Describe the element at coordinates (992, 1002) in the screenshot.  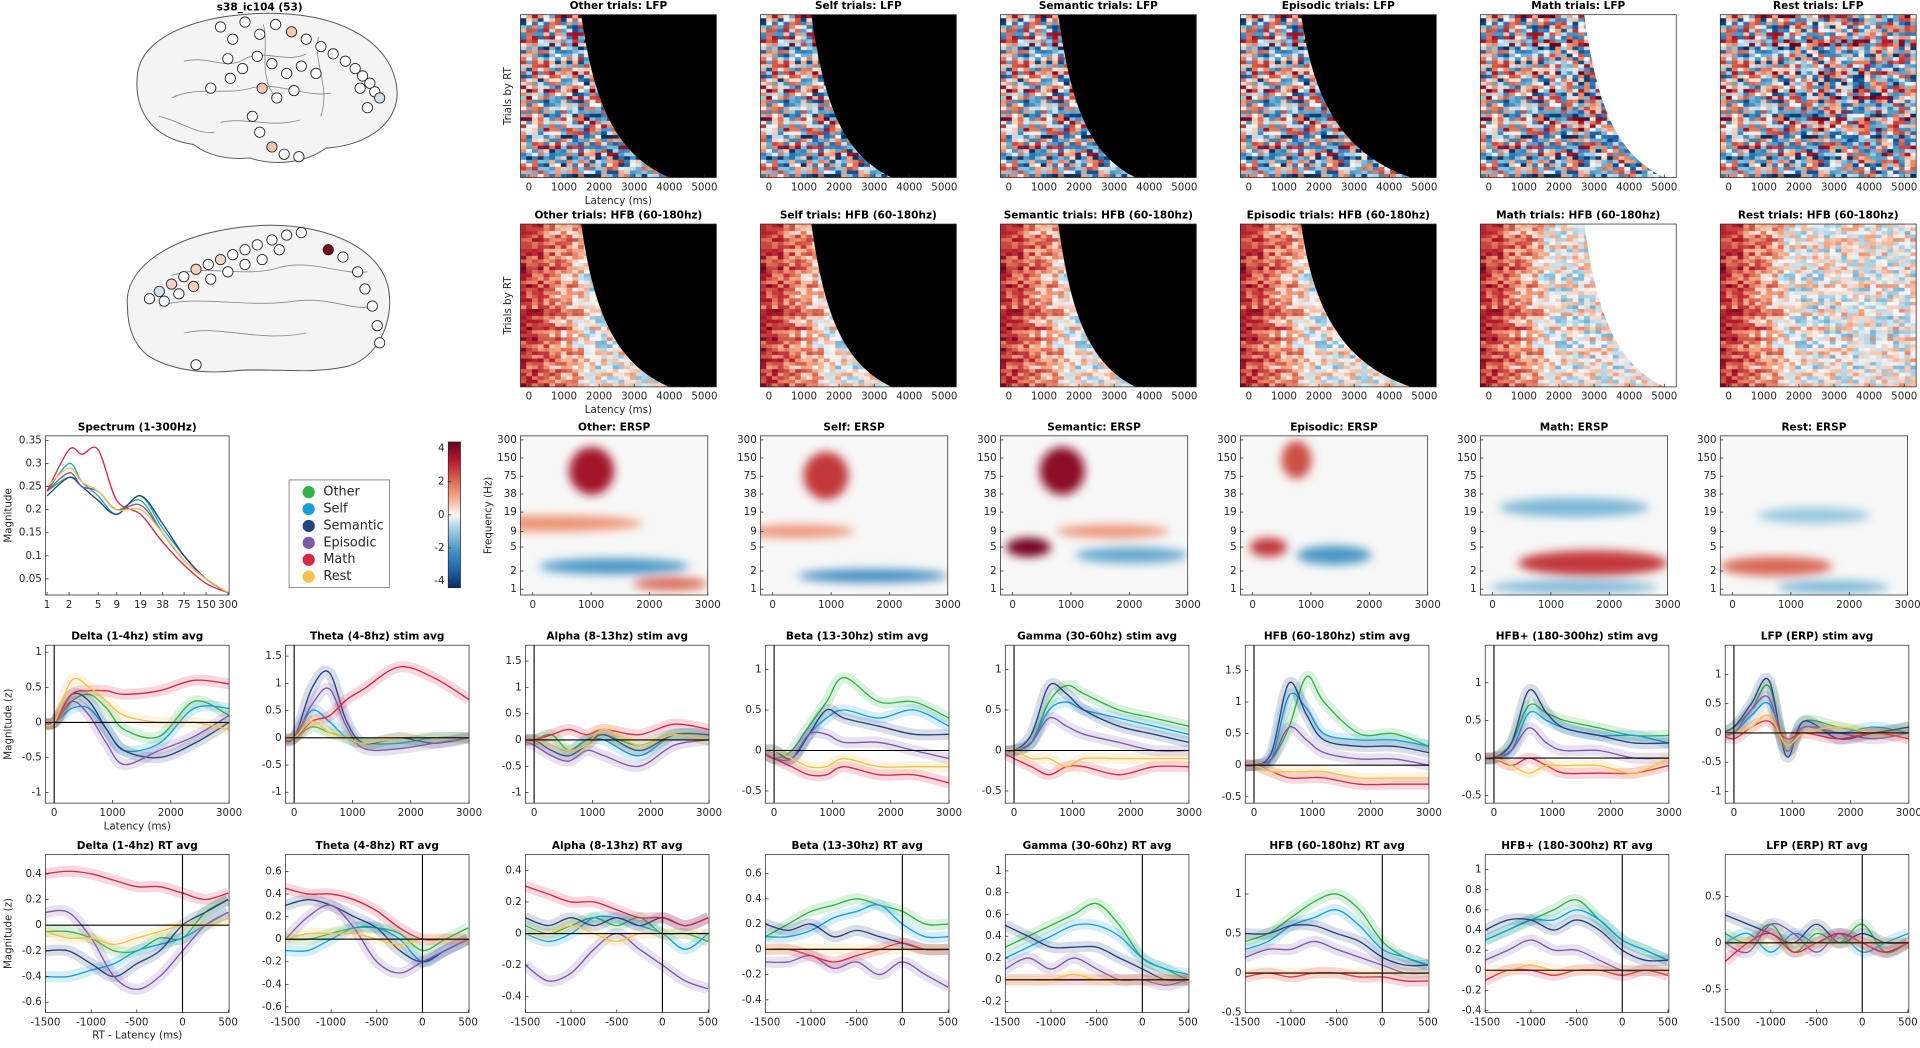
I see `y-tick-label: -0.2` at that location.